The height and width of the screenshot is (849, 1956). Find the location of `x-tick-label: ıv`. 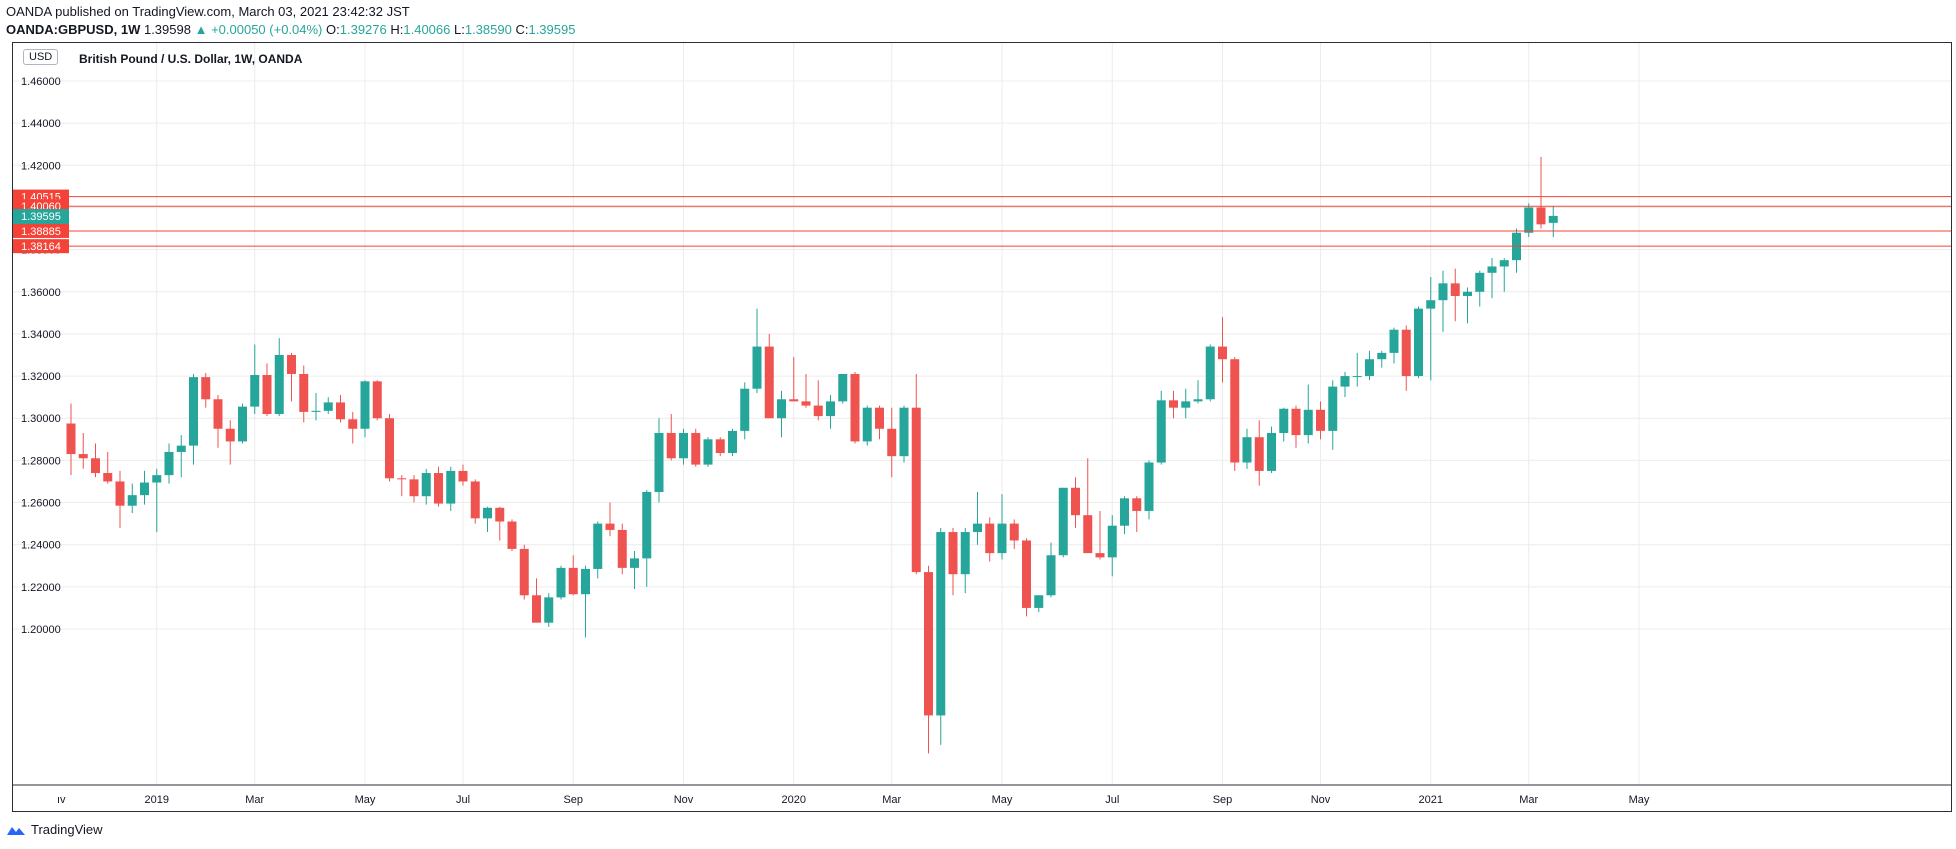

x-tick-label: ıv is located at coordinates (61, 800).